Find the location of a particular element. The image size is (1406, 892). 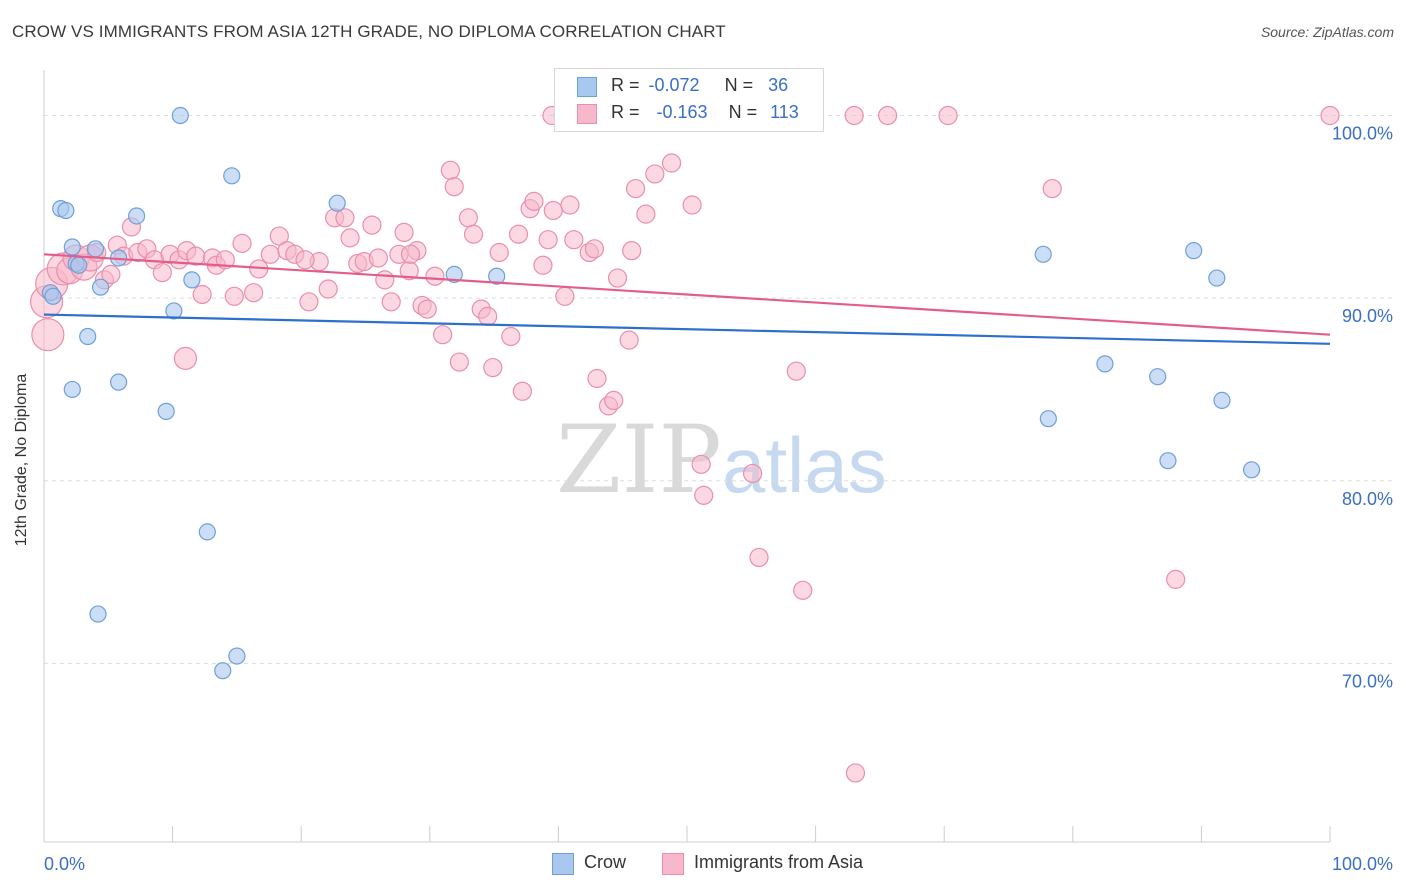

legend-text-asia: R = -0.163 N = 113 is located at coordinates (705, 112).